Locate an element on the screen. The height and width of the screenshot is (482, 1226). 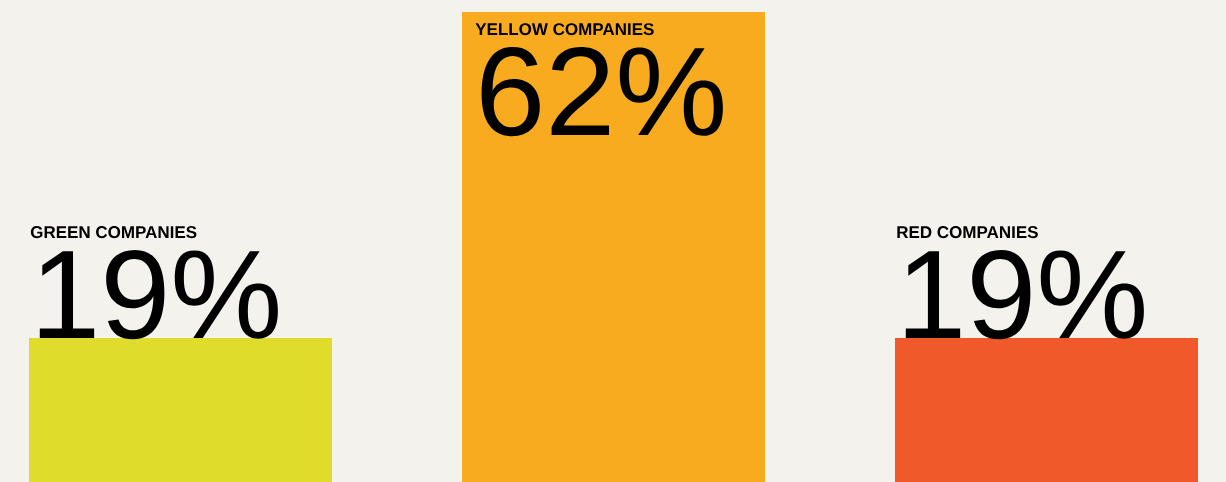
x-tick-label: YELLOW COMPANIES is located at coordinates (564, 29).